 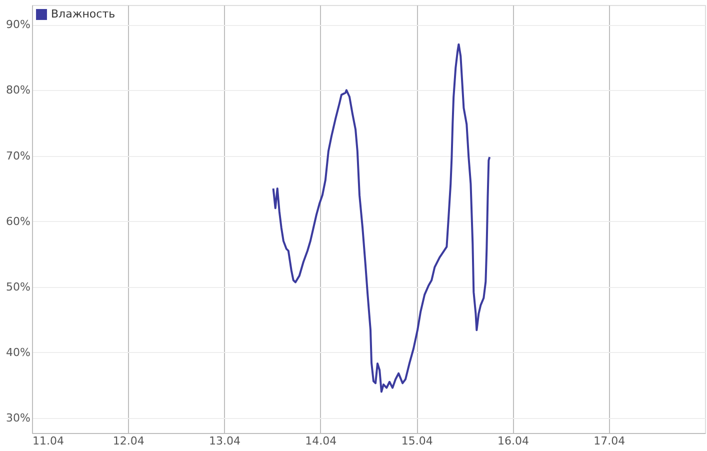 What do you see at coordinates (18, 352) in the screenshot?
I see `y-tick-label: 40%` at bounding box center [18, 352].